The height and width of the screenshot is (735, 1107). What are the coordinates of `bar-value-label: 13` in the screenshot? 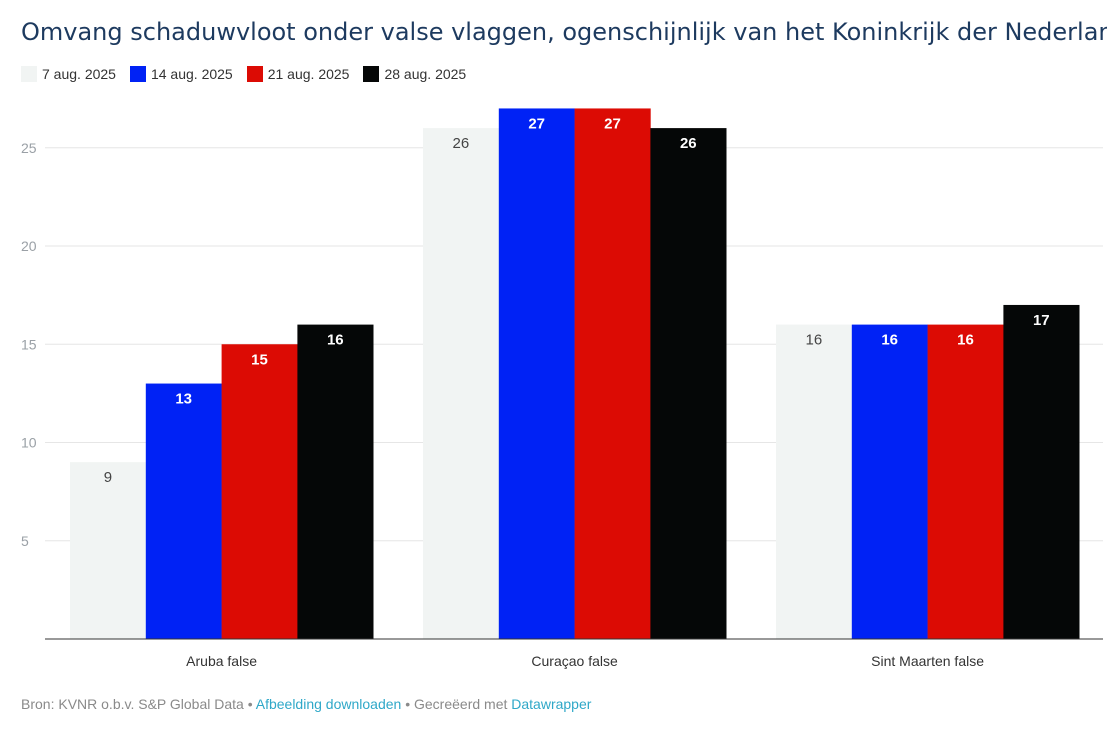 It's located at (183, 399).